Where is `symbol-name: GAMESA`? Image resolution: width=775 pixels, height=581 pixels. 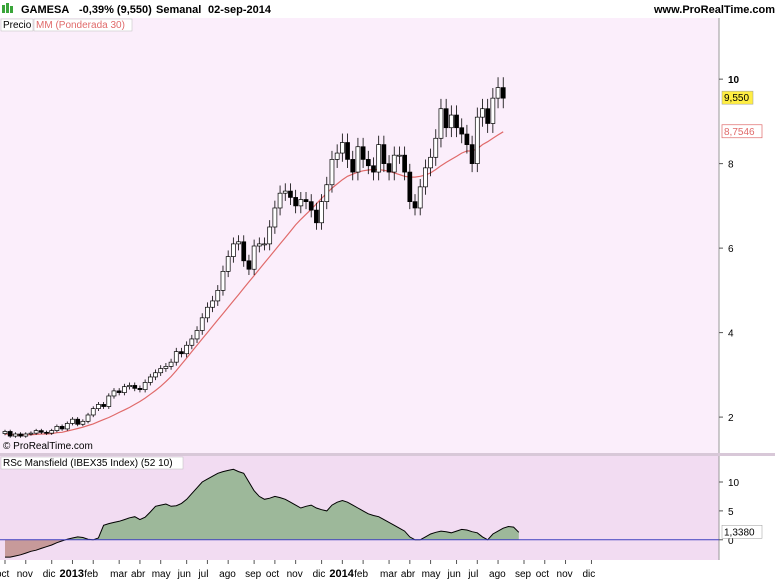 symbol-name: GAMESA is located at coordinates (45, 10).